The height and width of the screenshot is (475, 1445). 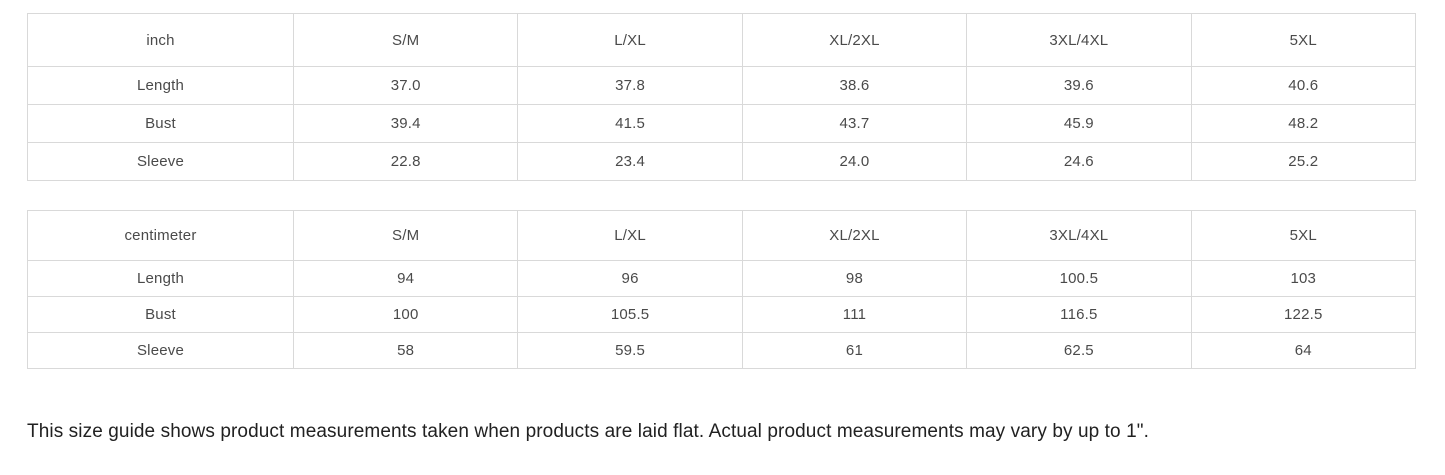 I want to click on data-cell: 43.7, so click(x=854, y=123).